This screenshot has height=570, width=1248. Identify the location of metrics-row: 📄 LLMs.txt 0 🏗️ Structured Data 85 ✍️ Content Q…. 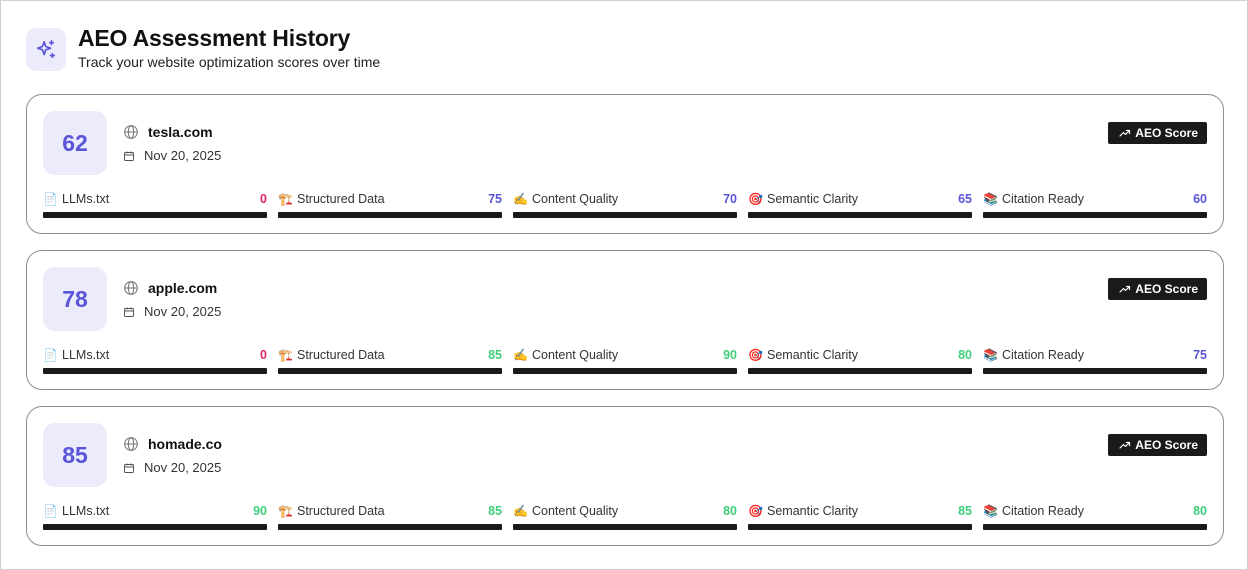
(625, 360).